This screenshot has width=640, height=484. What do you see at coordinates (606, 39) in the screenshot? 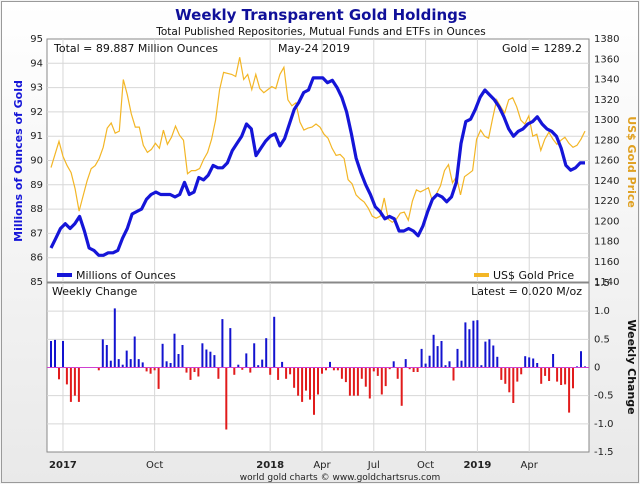
I see `right-tick-label: 1380` at bounding box center [606, 39].